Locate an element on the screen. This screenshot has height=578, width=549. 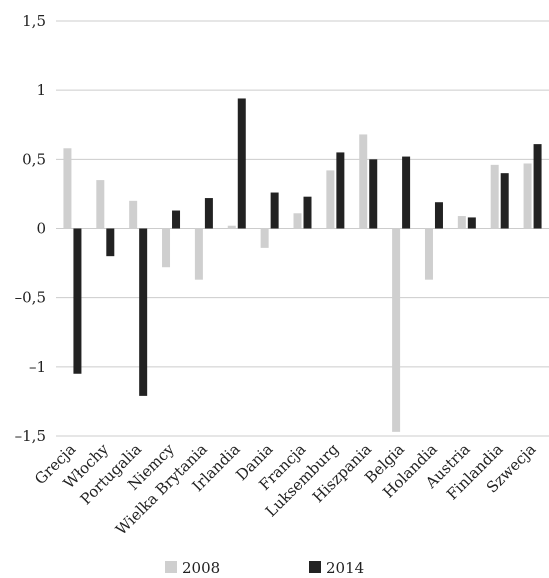
legend-swatch-2008 is located at coordinates (171, 567).